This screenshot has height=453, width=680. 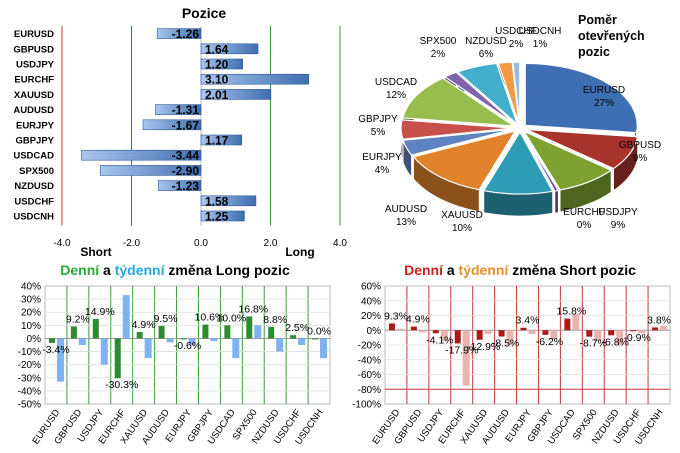 What do you see at coordinates (528, 321) in the screenshot?
I see `short-data-label: 3.4%` at bounding box center [528, 321].